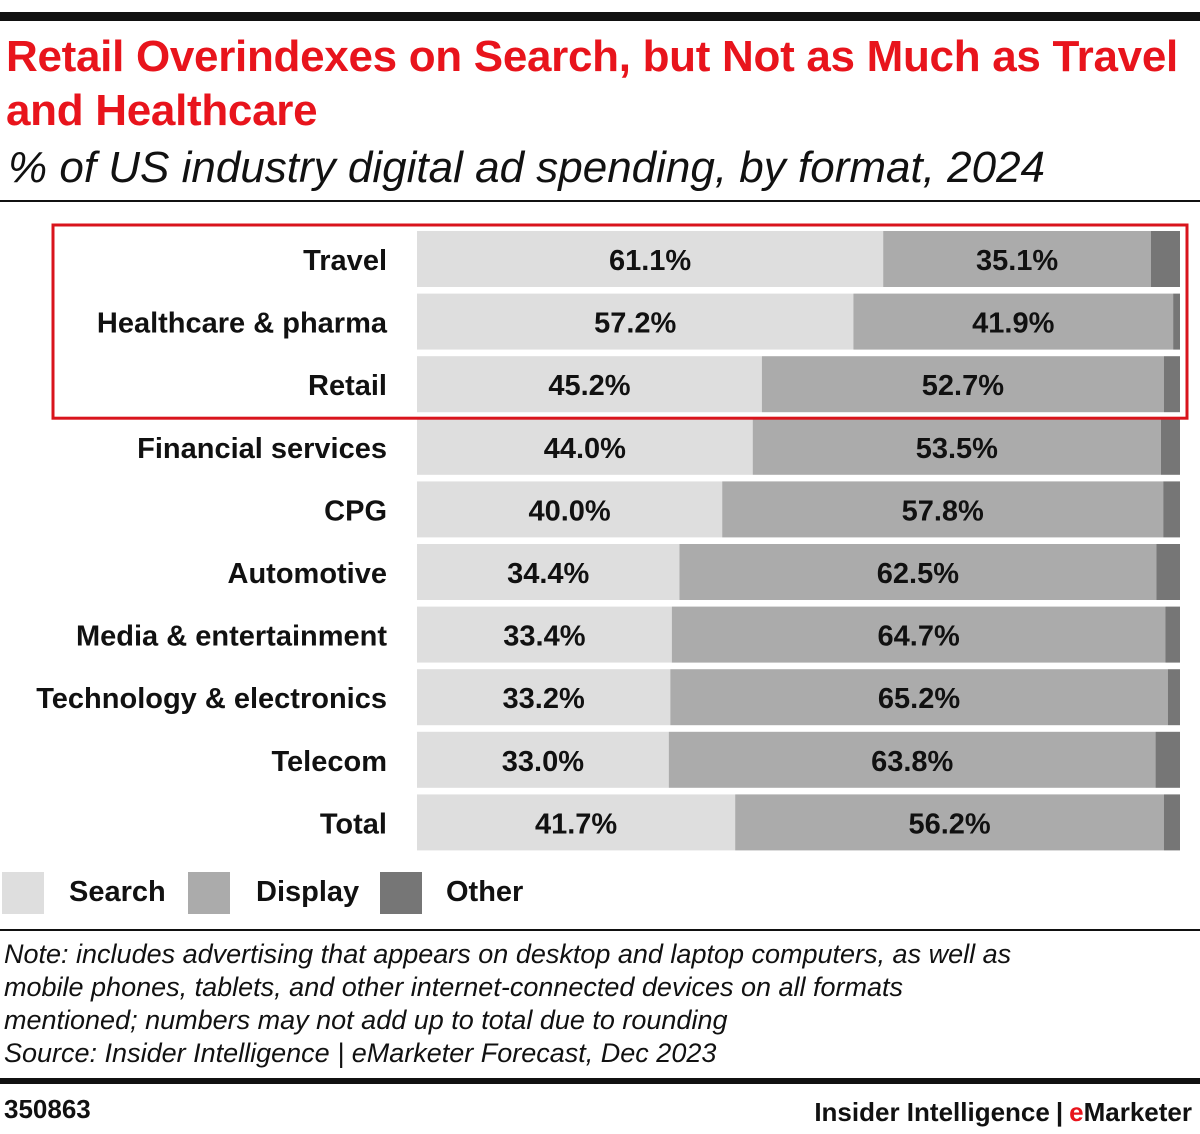  I want to click on category-label-financial-services: Financial services, so click(262, 449).